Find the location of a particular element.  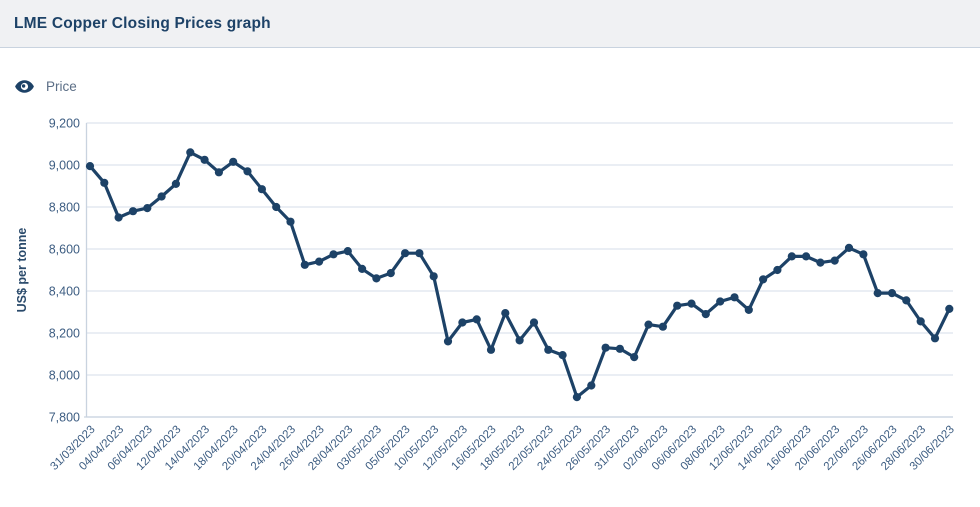

y-tick-label: 7,800 is located at coordinates (64, 418).